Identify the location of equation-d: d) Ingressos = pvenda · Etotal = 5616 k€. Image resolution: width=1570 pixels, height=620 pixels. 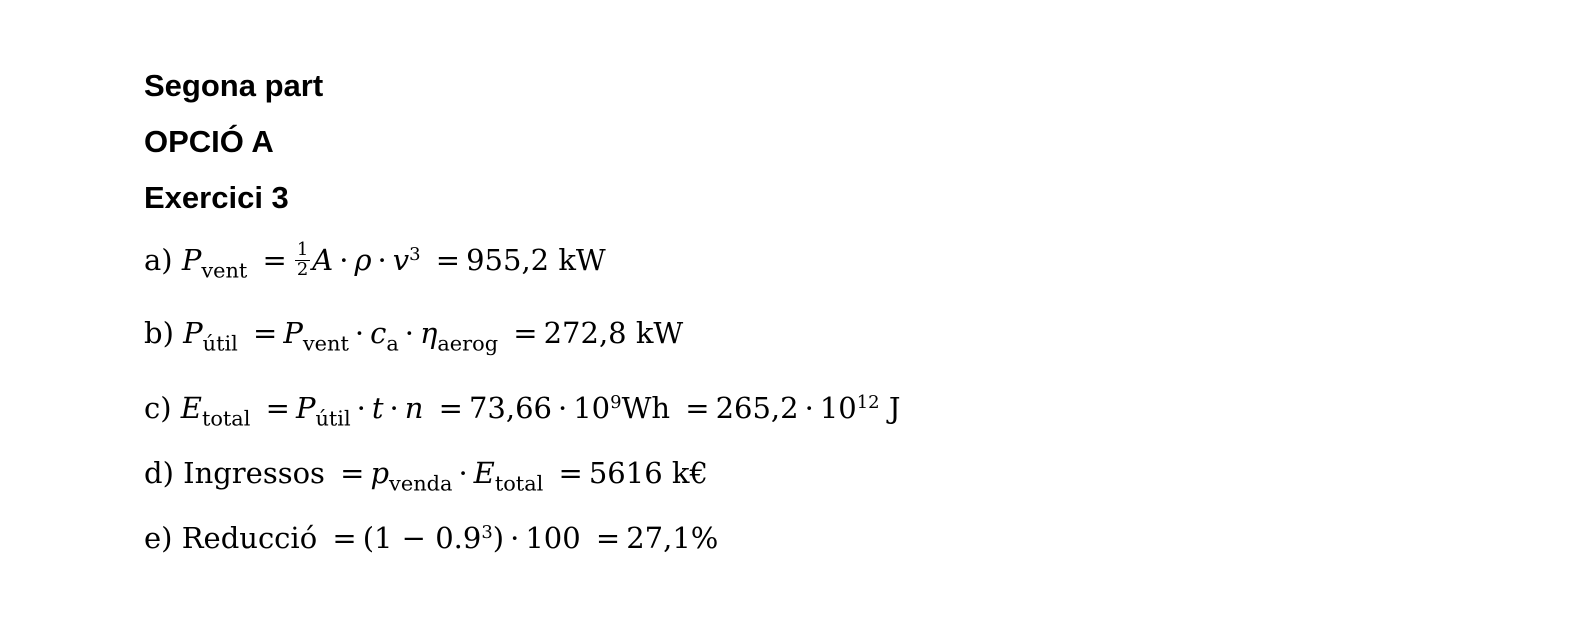
(426, 474).